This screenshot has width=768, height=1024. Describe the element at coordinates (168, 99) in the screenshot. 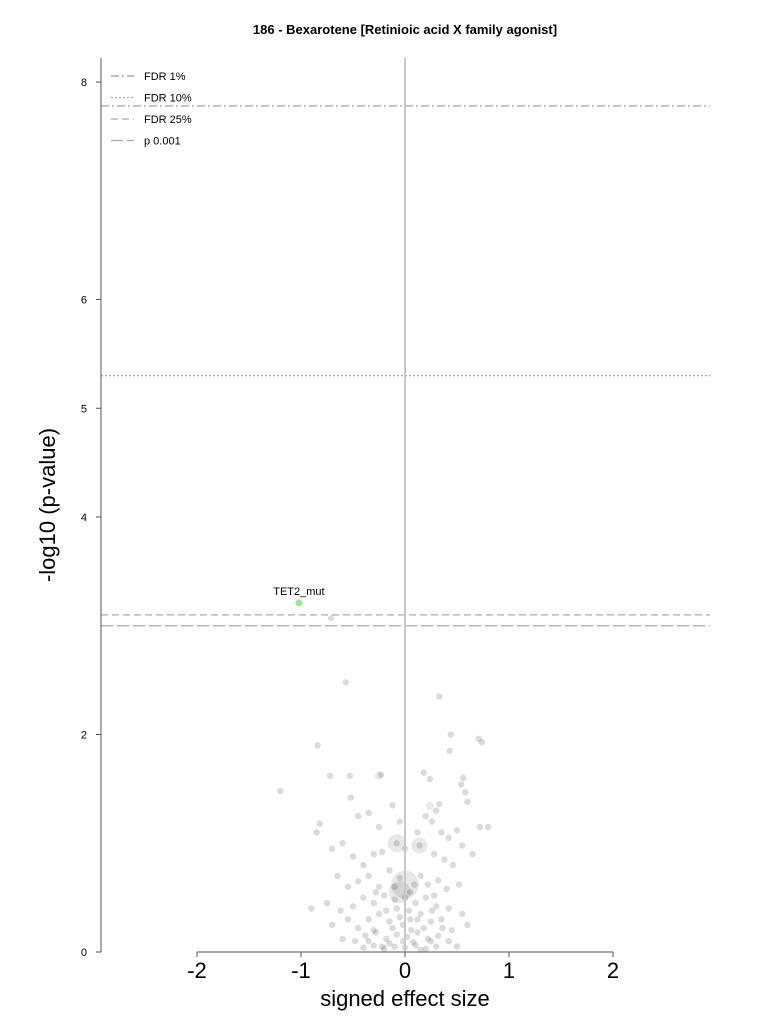

I see `legend-label: FDR 10%` at that location.